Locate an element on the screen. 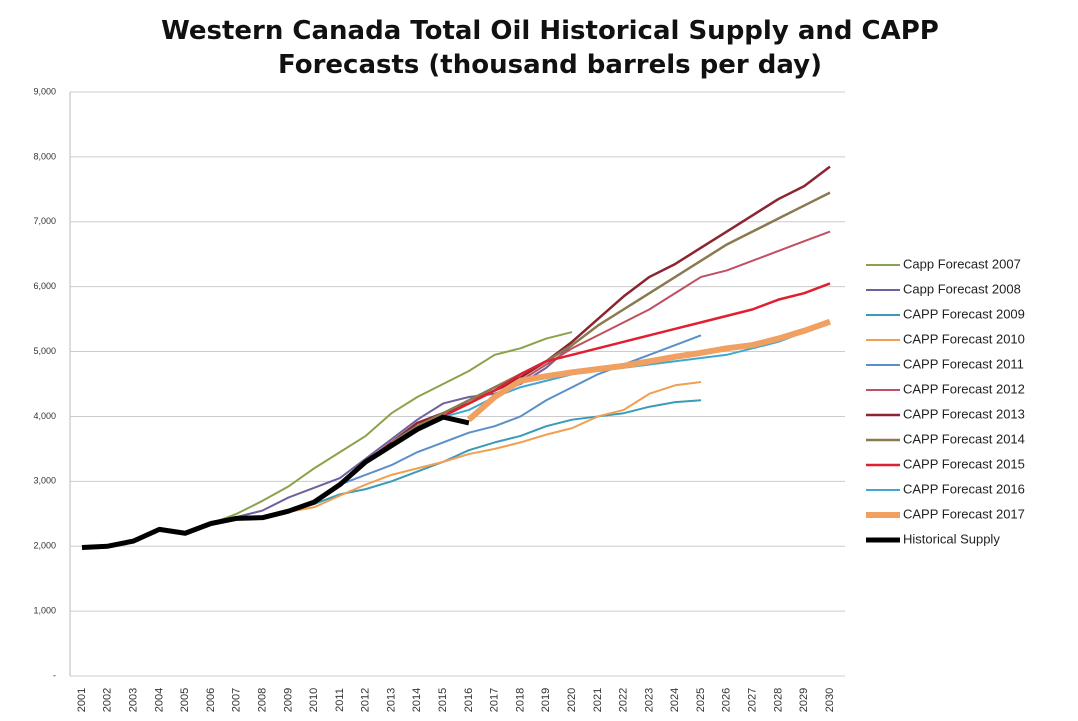 The height and width of the screenshot is (721, 1078). x-tick-label: 2017 is located at coordinates (495, 700).